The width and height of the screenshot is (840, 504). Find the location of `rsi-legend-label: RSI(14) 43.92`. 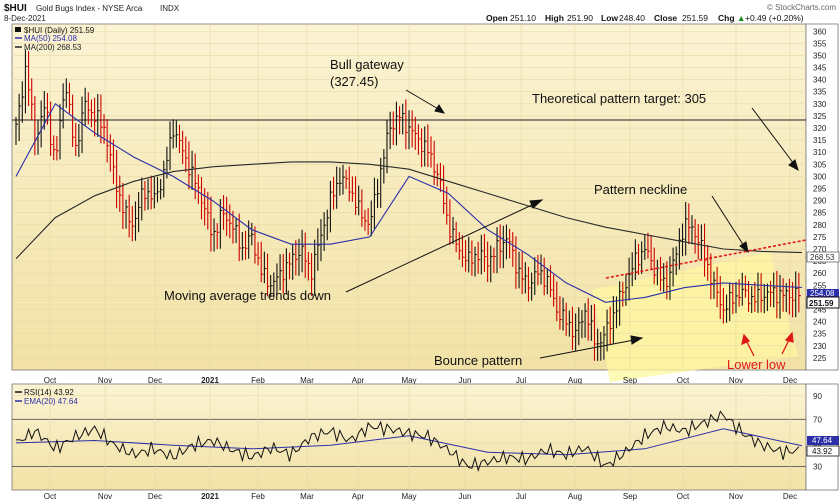

rsi-legend-label: RSI(14) 43.92 is located at coordinates (49, 392).